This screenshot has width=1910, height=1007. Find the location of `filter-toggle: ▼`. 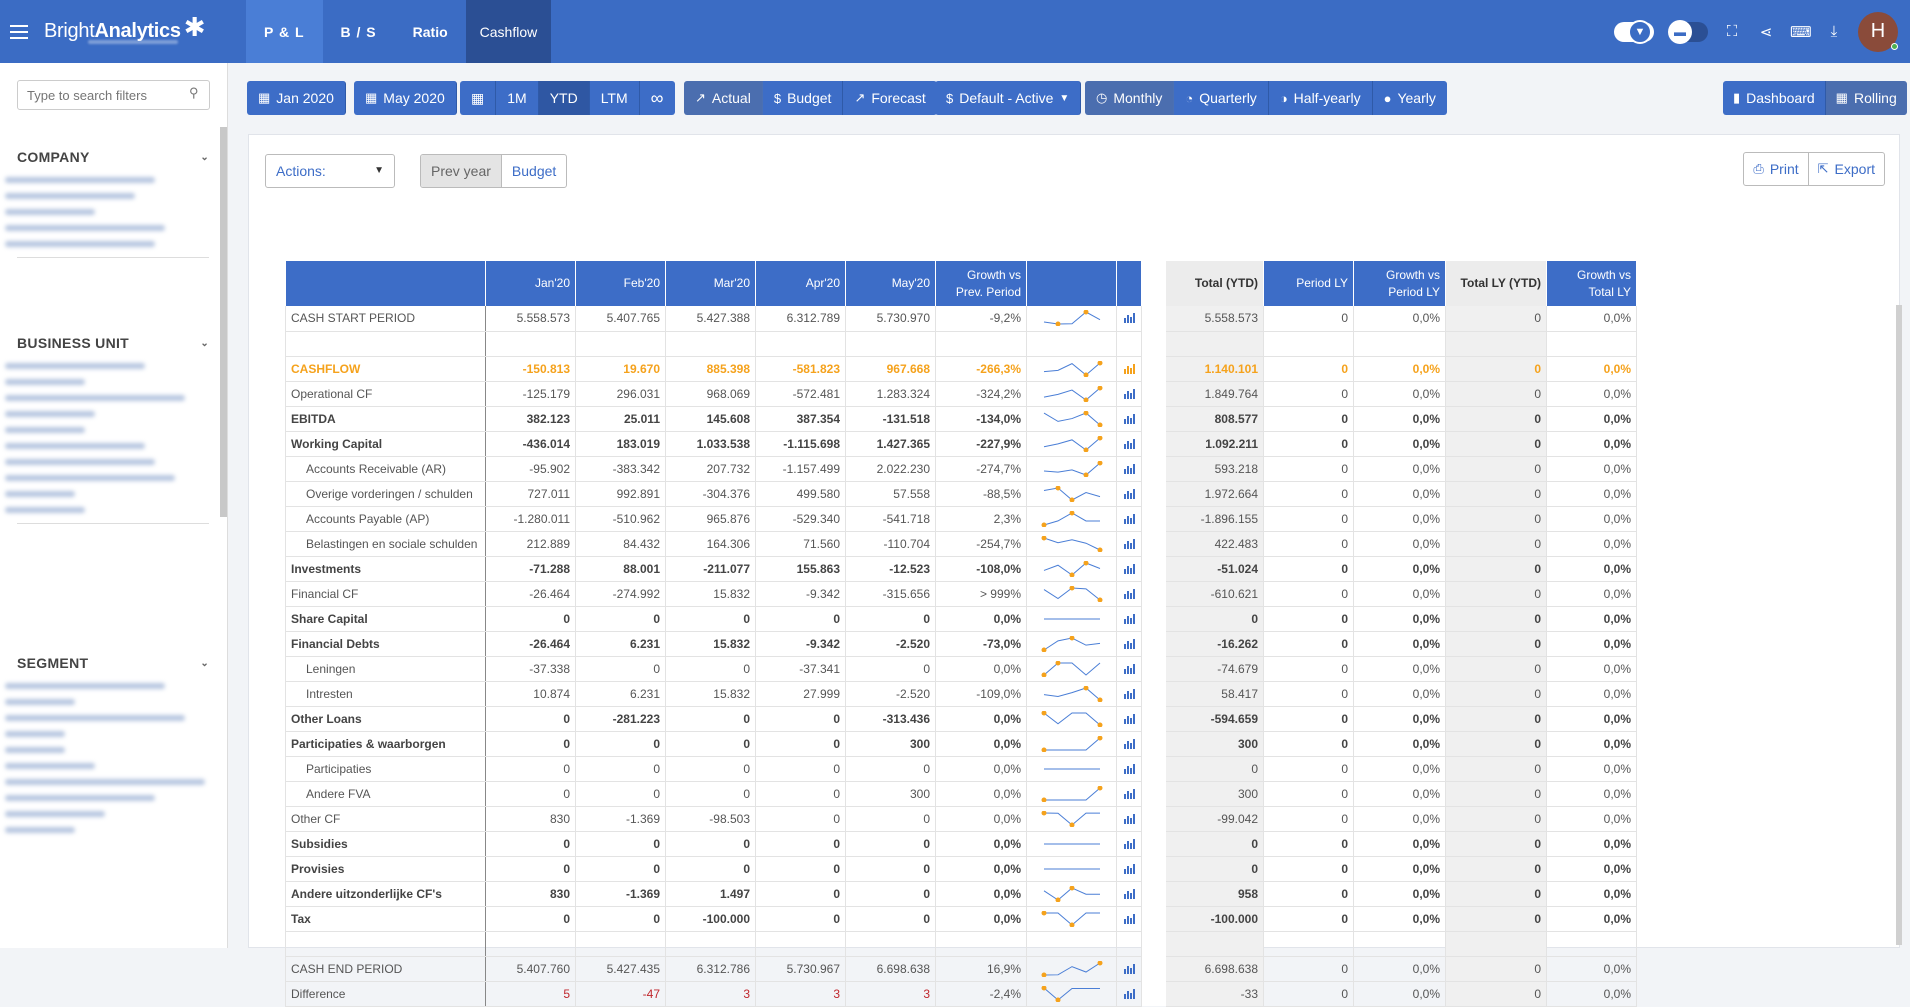

filter-toggle: ▼ is located at coordinates (1634, 31).